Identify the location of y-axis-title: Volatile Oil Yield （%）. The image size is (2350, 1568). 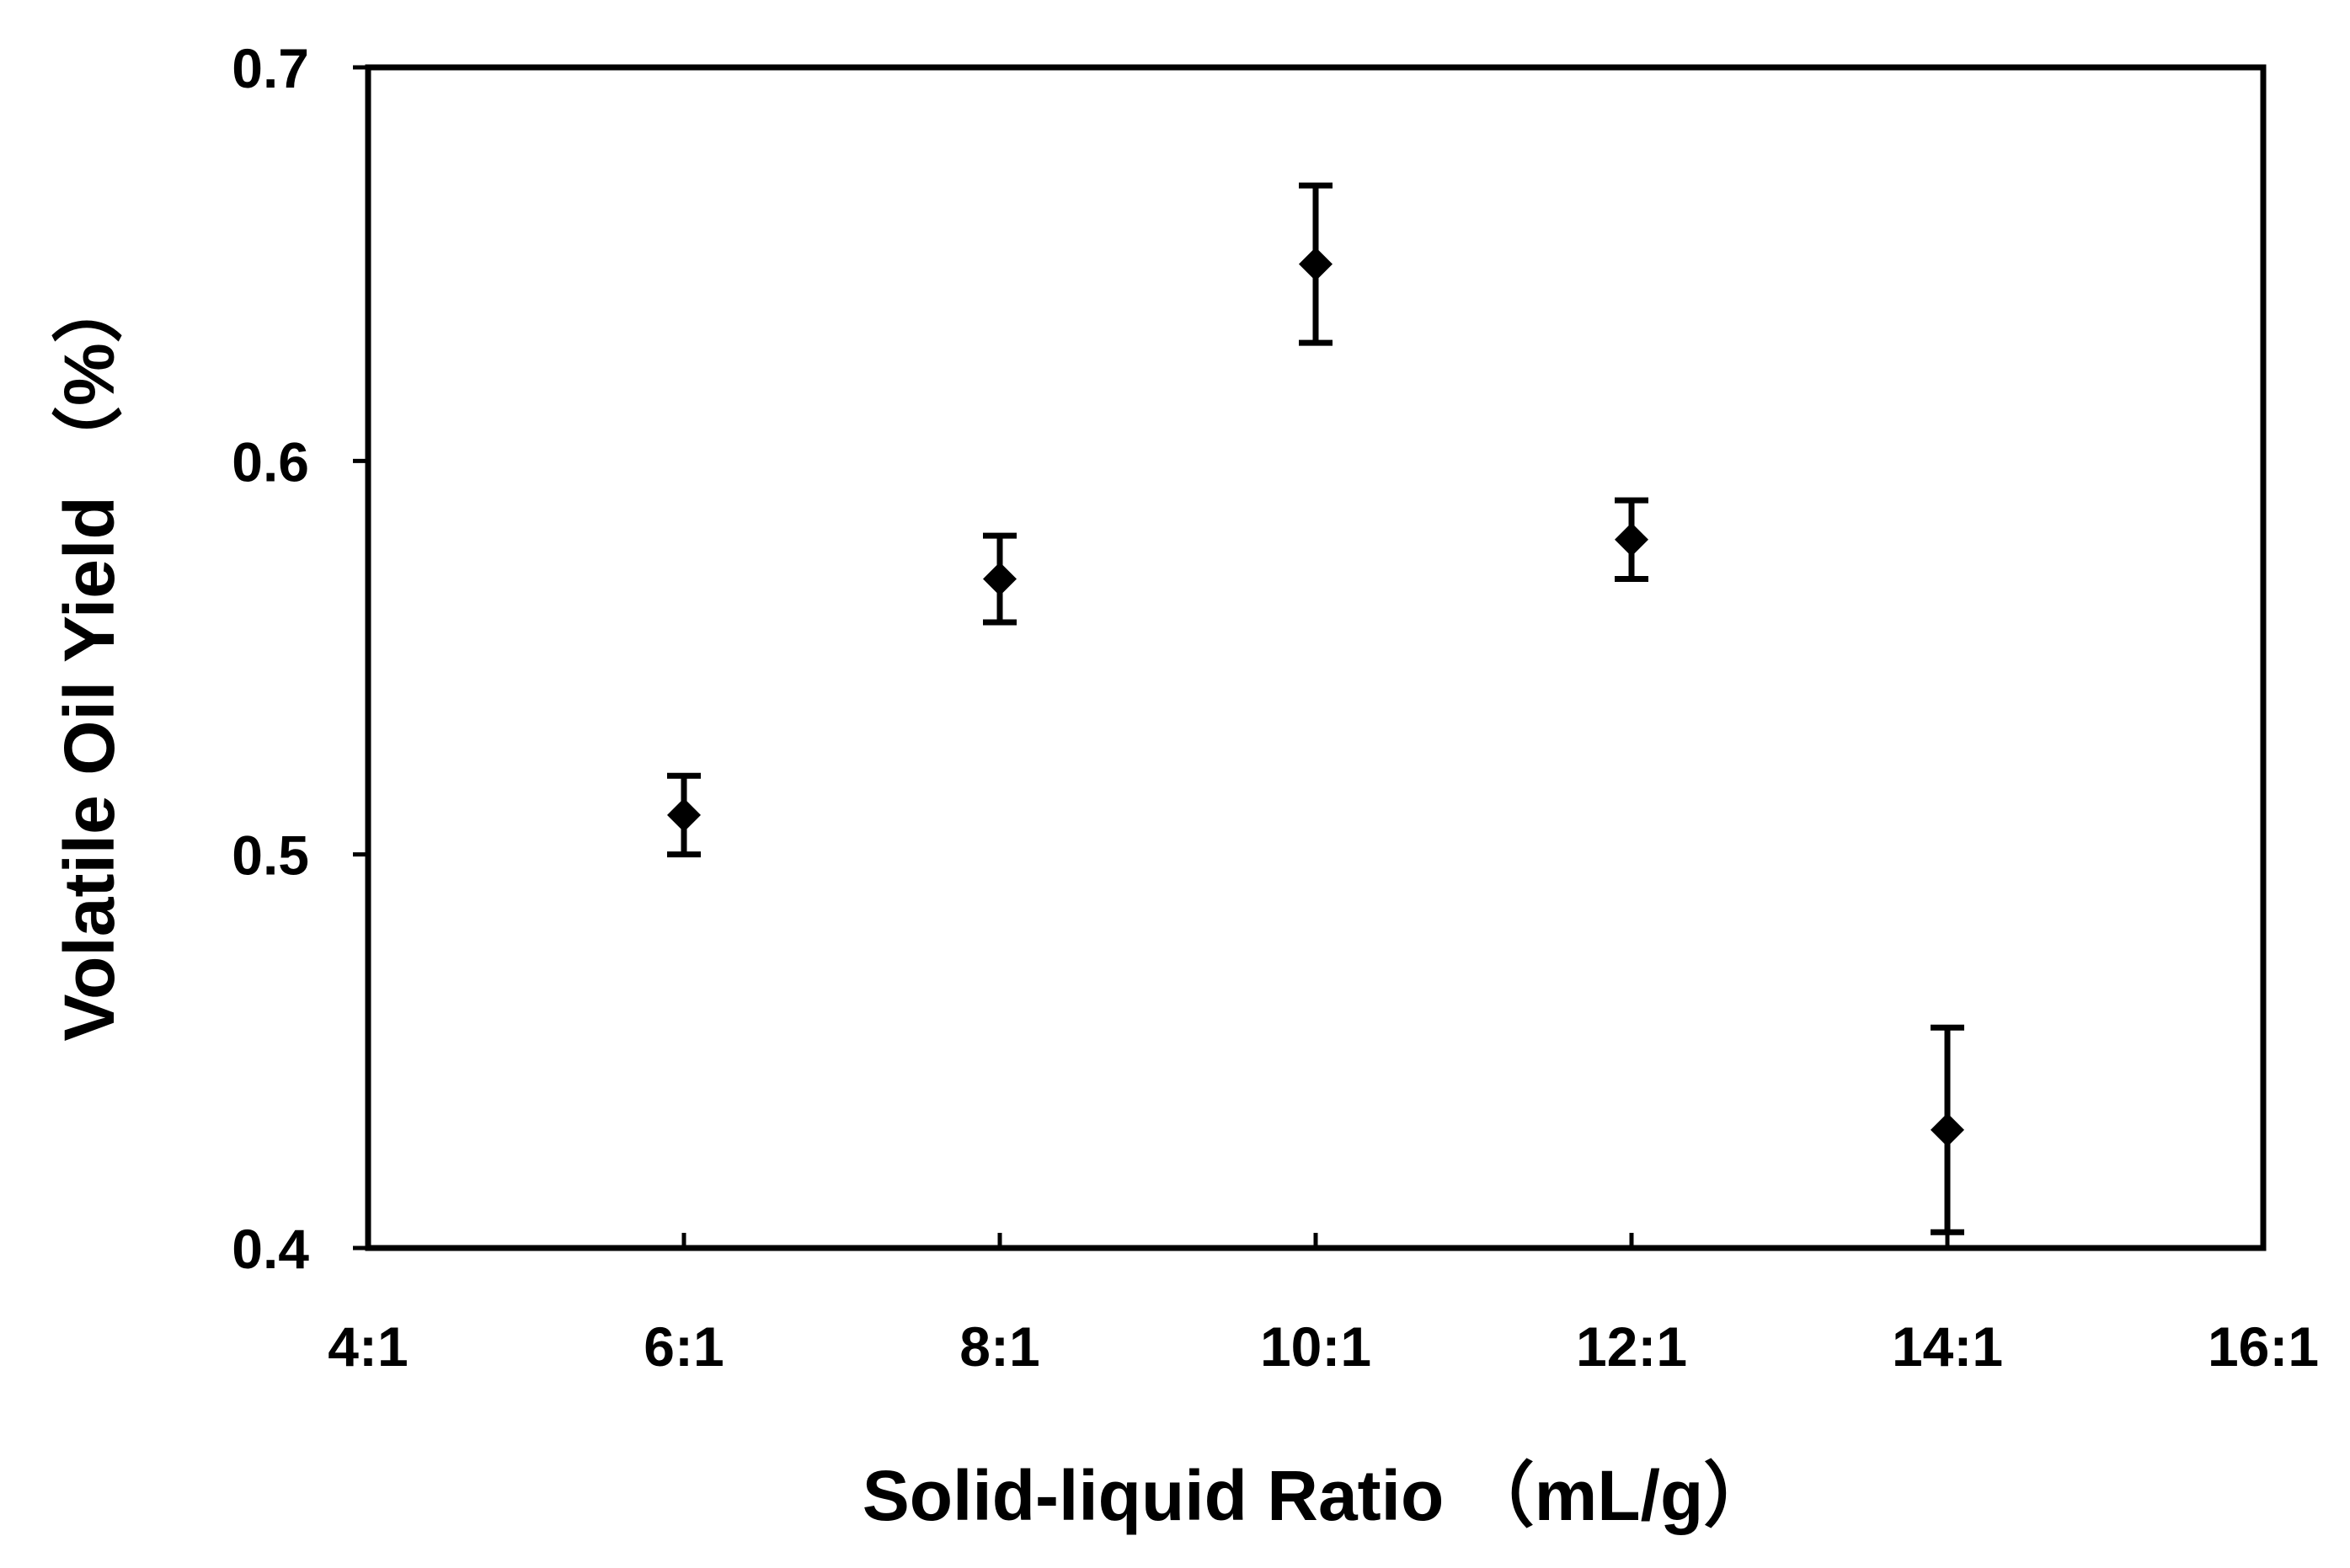
(89, 656).